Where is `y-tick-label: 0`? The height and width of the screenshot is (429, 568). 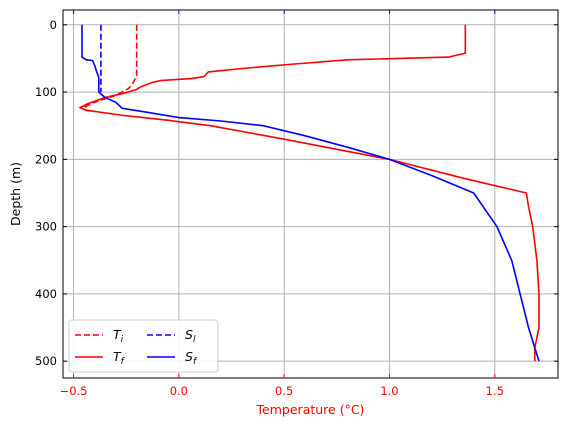
y-tick-label: 0 is located at coordinates (53, 25).